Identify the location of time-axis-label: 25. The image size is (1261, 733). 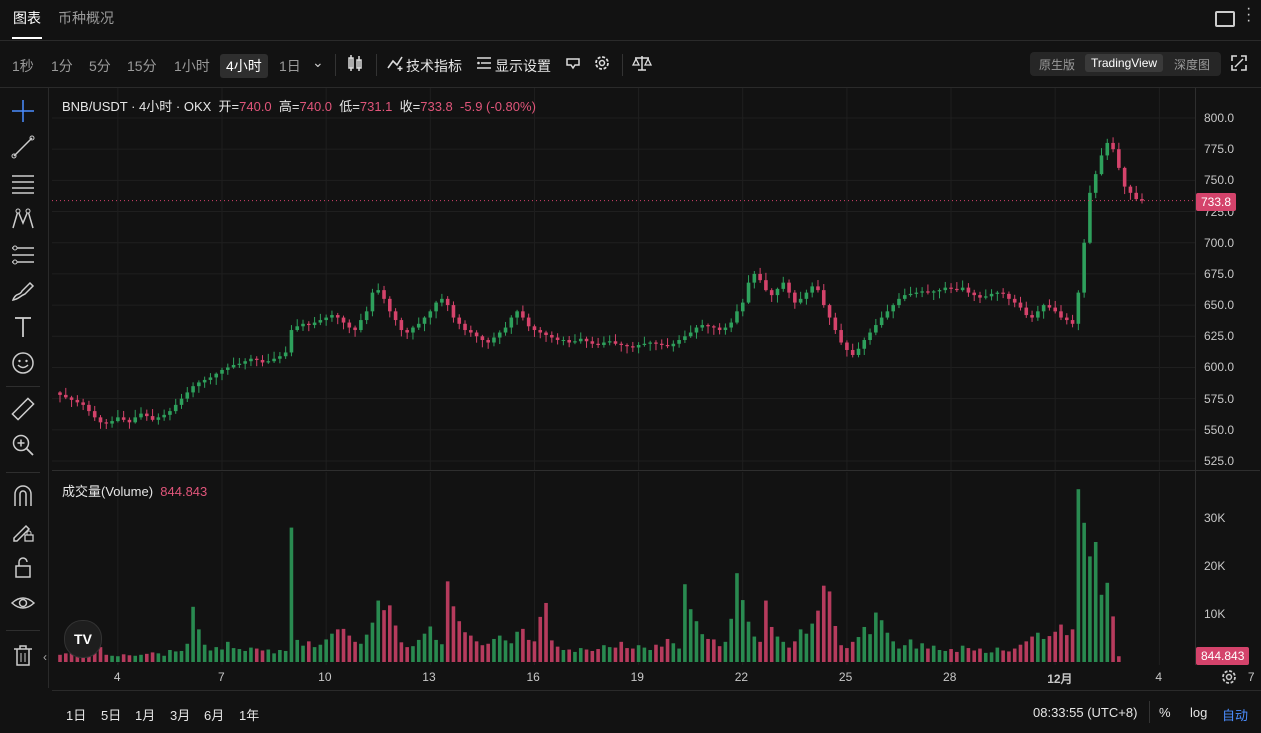
(845, 677).